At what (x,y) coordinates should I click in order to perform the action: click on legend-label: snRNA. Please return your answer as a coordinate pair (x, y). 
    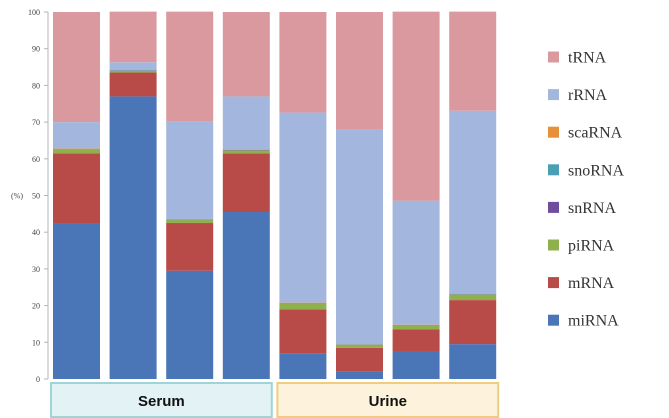
    Looking at the image, I should click on (592, 208).